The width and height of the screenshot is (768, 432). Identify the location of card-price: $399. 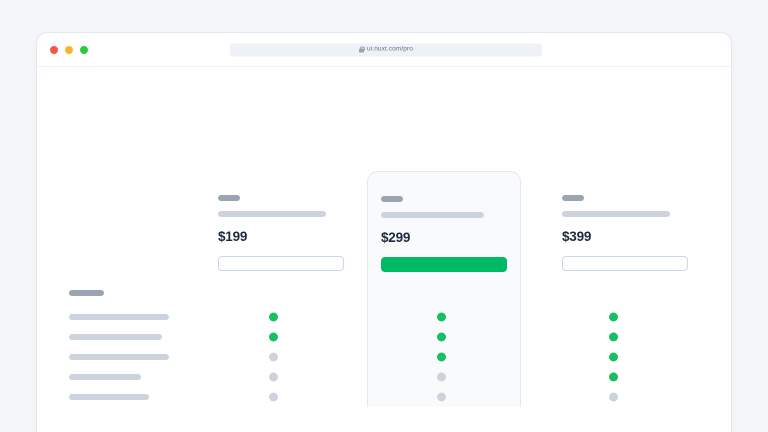
(577, 236).